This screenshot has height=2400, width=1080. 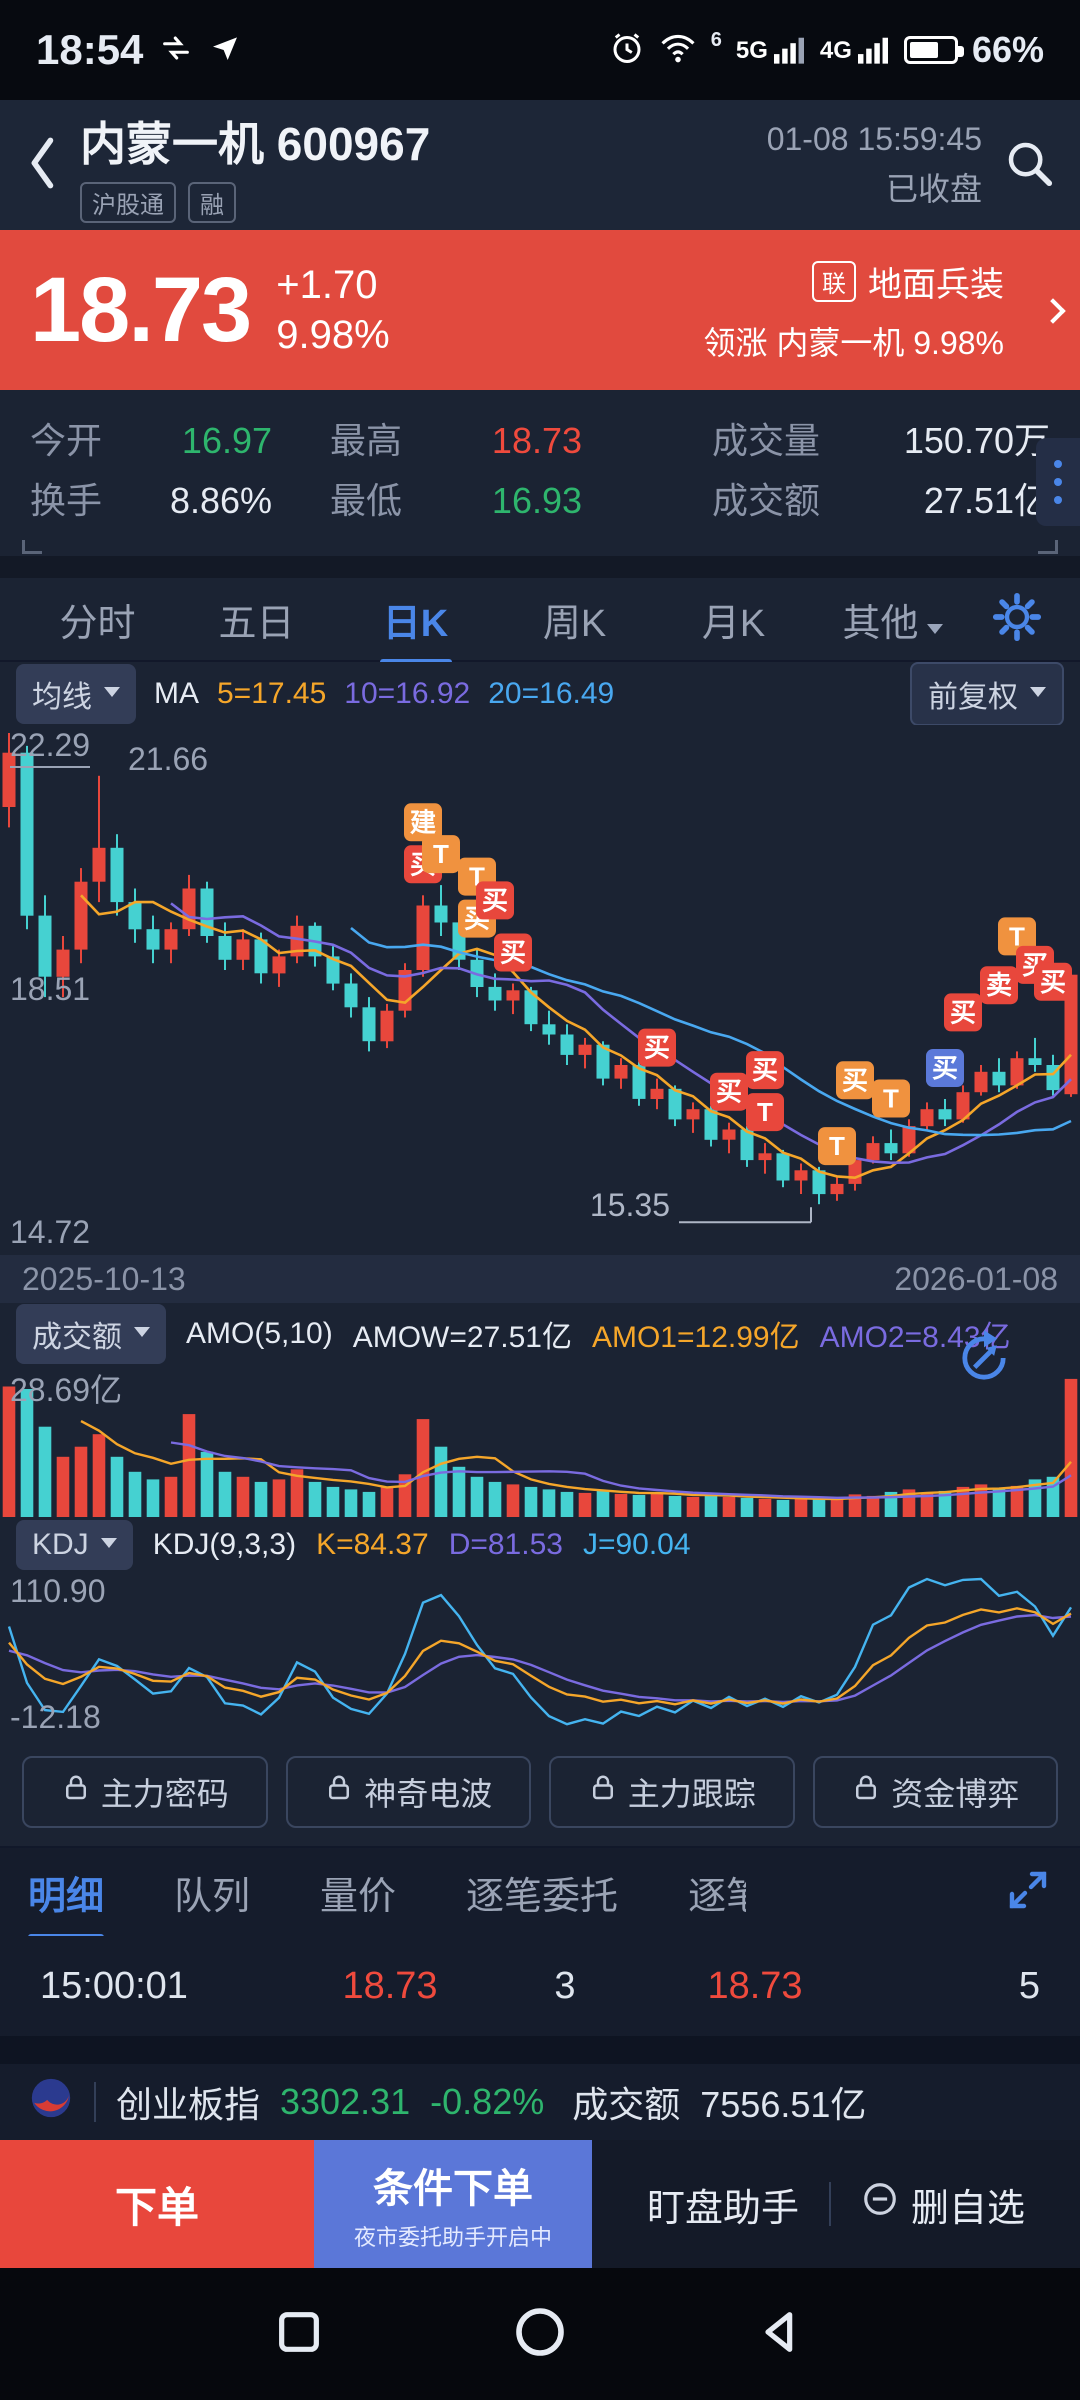 I want to click on price-banner: 18.73 +1.70 9.98% 联 地面兵装 领涨 内蒙一机 9.98%, so click(x=540, y=310).